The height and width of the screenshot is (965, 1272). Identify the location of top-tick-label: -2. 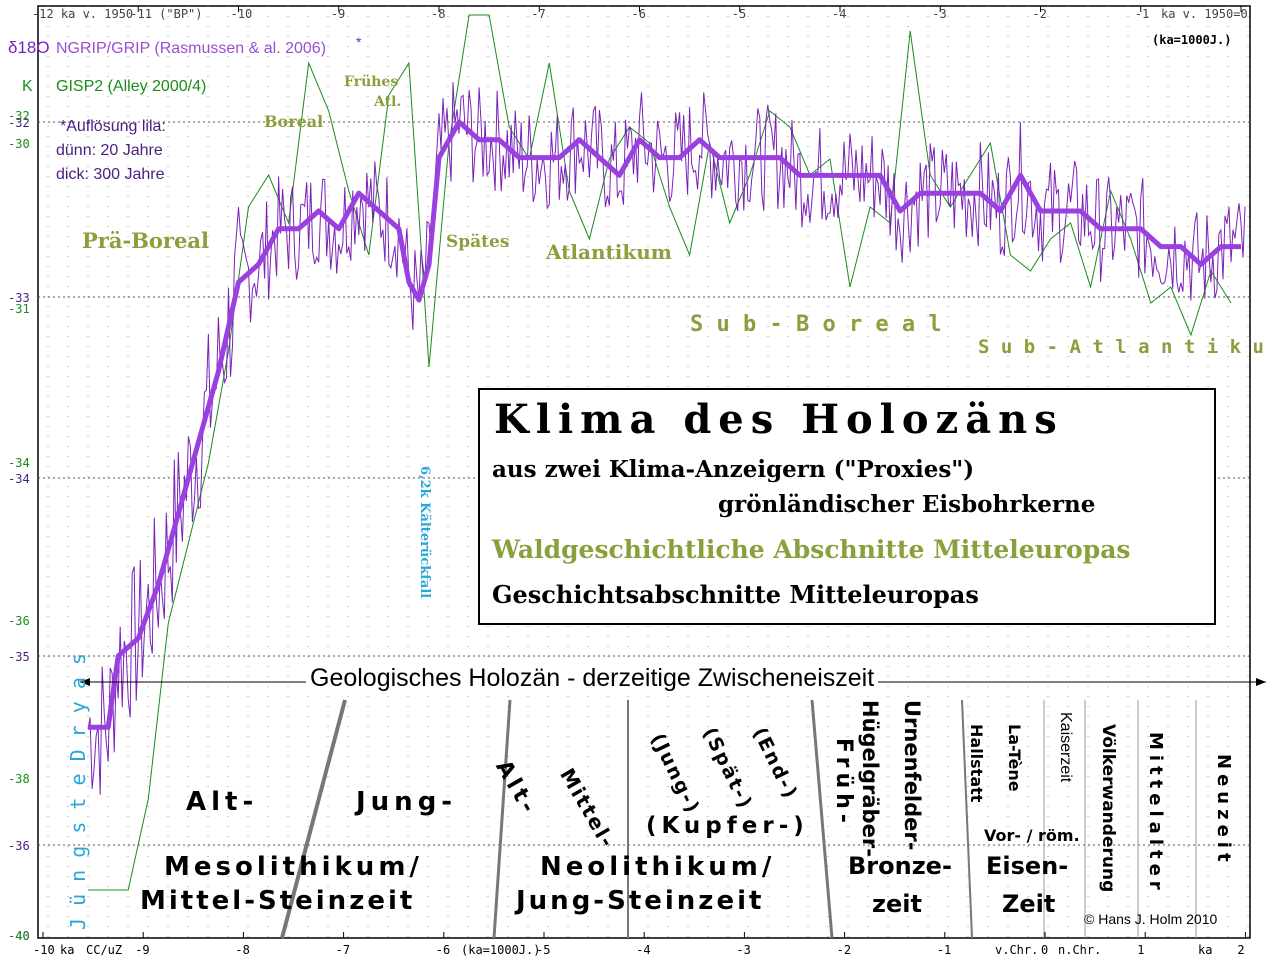
(1040, 14).